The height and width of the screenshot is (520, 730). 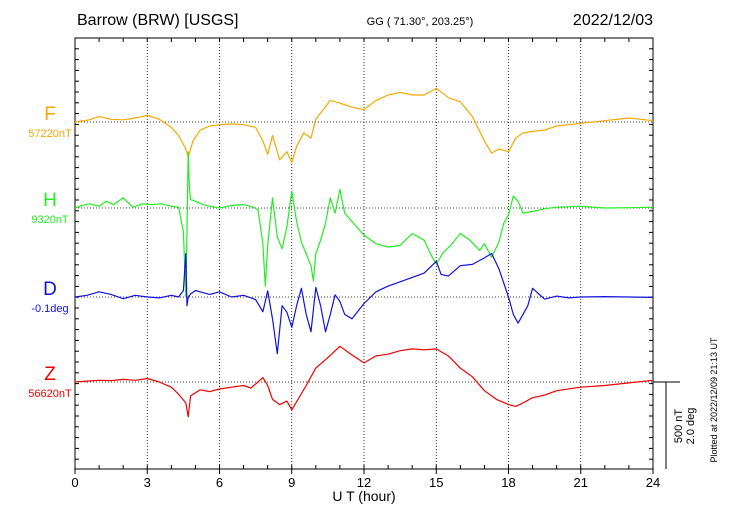 What do you see at coordinates (50, 134) in the screenshot?
I see `series-baseline-label-f: 57220nT` at bounding box center [50, 134].